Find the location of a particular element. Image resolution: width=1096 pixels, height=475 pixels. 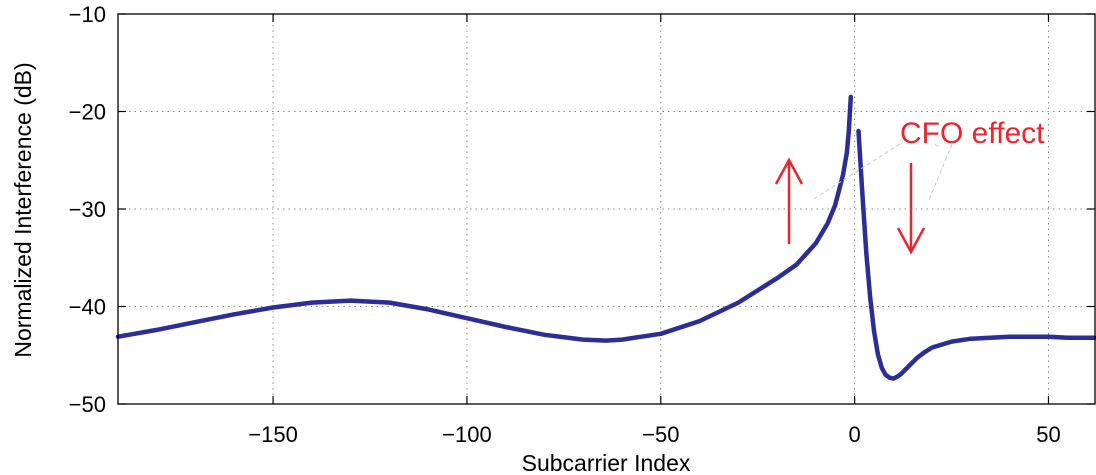

down-arrow-icon is located at coordinates (911, 209).